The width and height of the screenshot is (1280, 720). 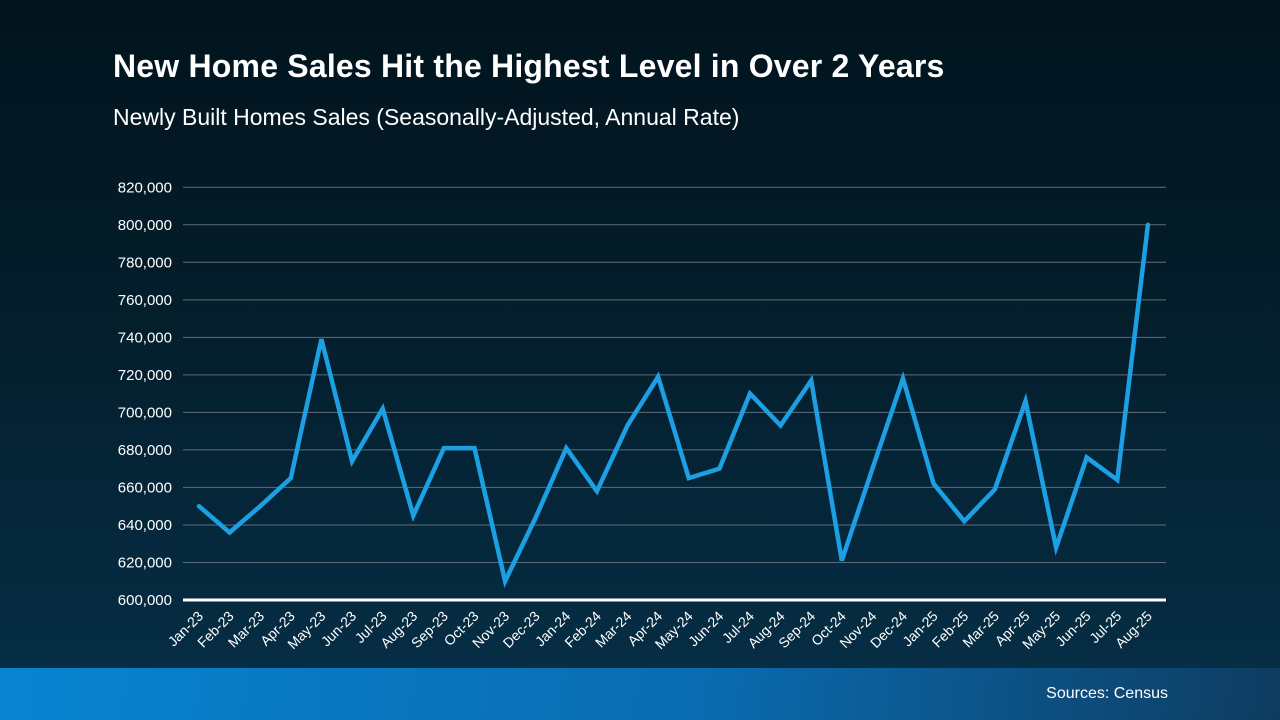 What do you see at coordinates (145, 563) in the screenshot?
I see `y-tick-label: 620,000` at bounding box center [145, 563].